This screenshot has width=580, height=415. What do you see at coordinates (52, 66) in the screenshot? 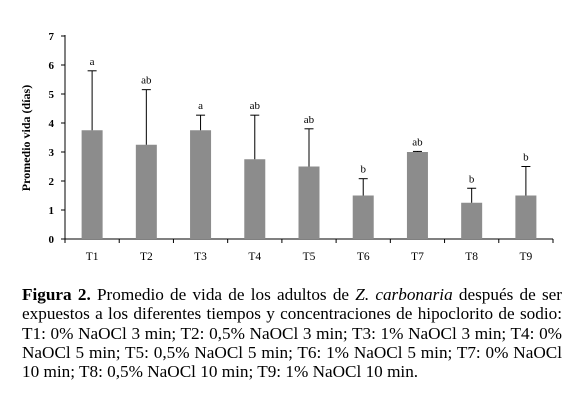
I see `y-tick-label: 6` at bounding box center [52, 66].